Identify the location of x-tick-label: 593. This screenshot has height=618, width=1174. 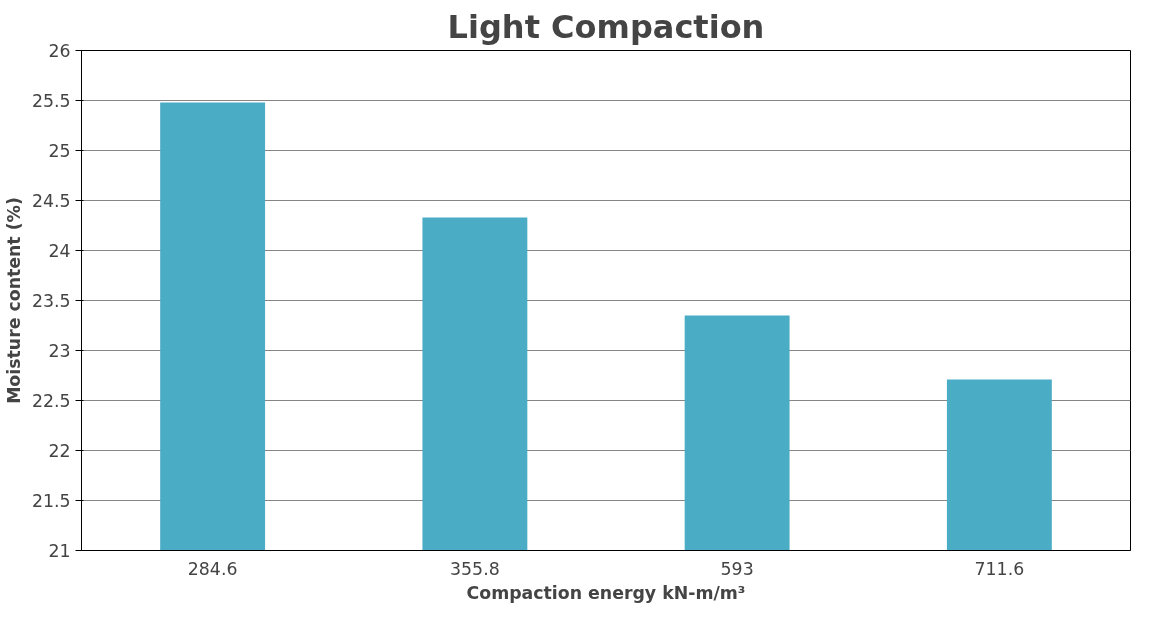
(737, 568).